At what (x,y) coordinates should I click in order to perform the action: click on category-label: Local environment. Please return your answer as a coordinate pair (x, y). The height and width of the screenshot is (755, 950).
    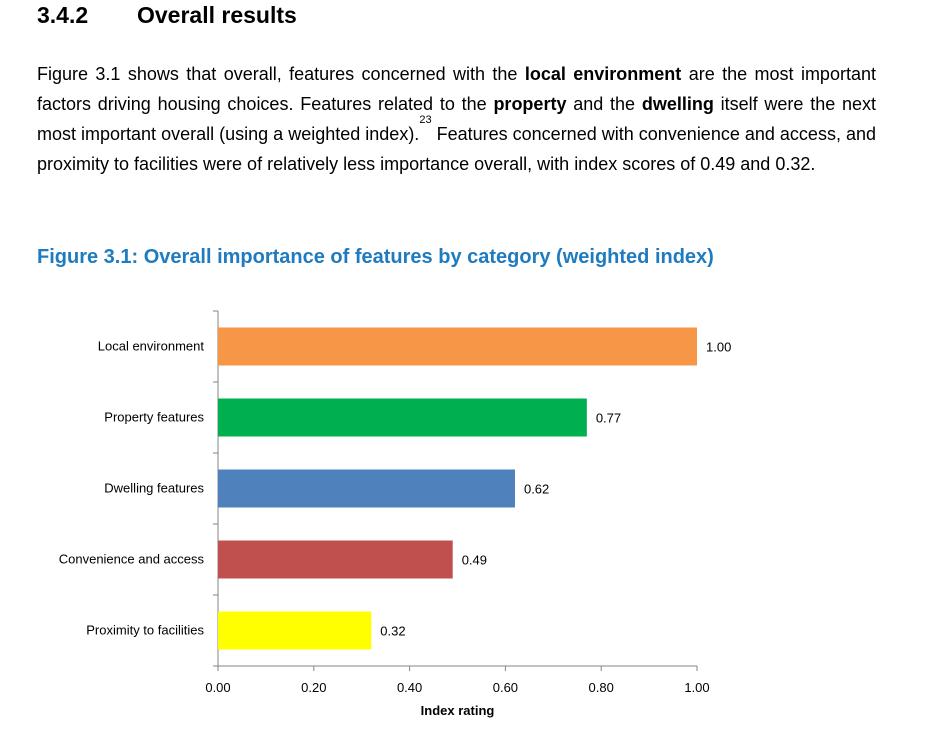
    Looking at the image, I should click on (151, 346).